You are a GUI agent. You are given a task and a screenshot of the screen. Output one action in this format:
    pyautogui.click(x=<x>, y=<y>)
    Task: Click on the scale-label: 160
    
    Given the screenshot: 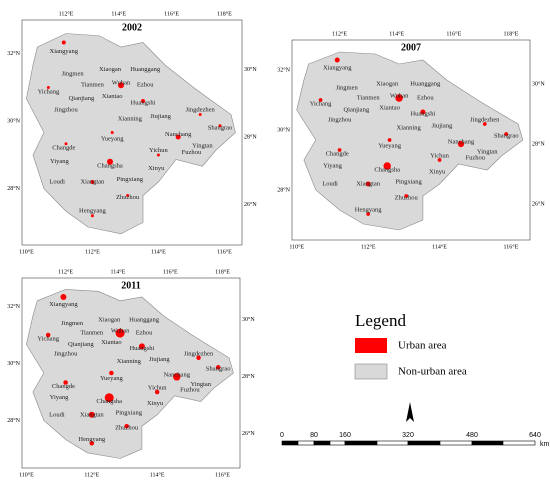 What is the action you would take?
    pyautogui.click(x=345, y=435)
    